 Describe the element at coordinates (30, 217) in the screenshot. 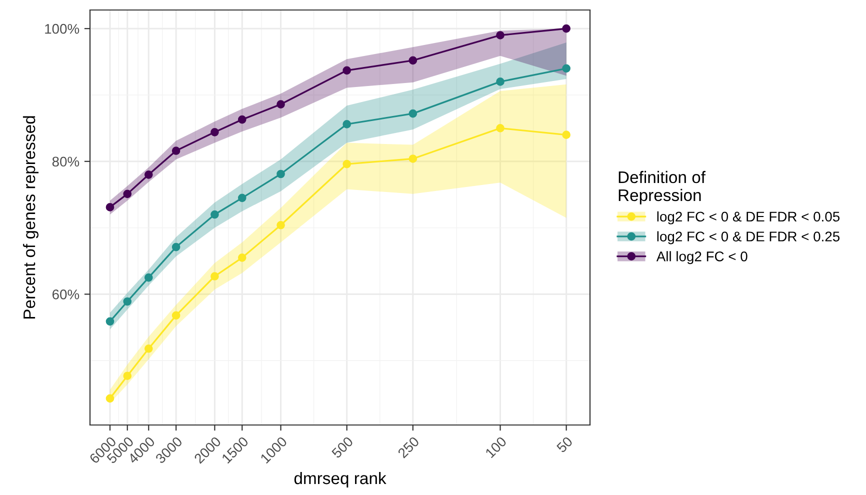

I see `y-axis-title: Percent of genes repressed` at that location.